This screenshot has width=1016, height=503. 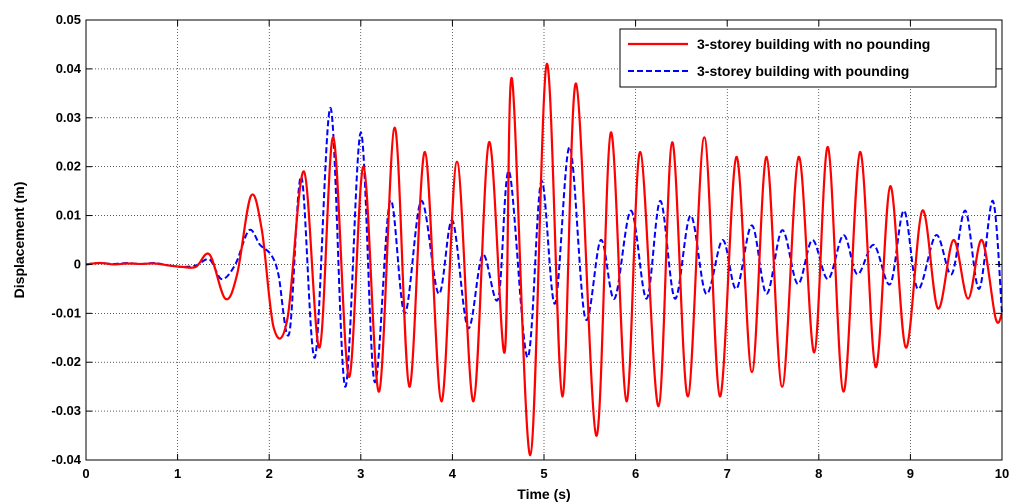 I want to click on x-tick-label: 5, so click(x=543, y=473).